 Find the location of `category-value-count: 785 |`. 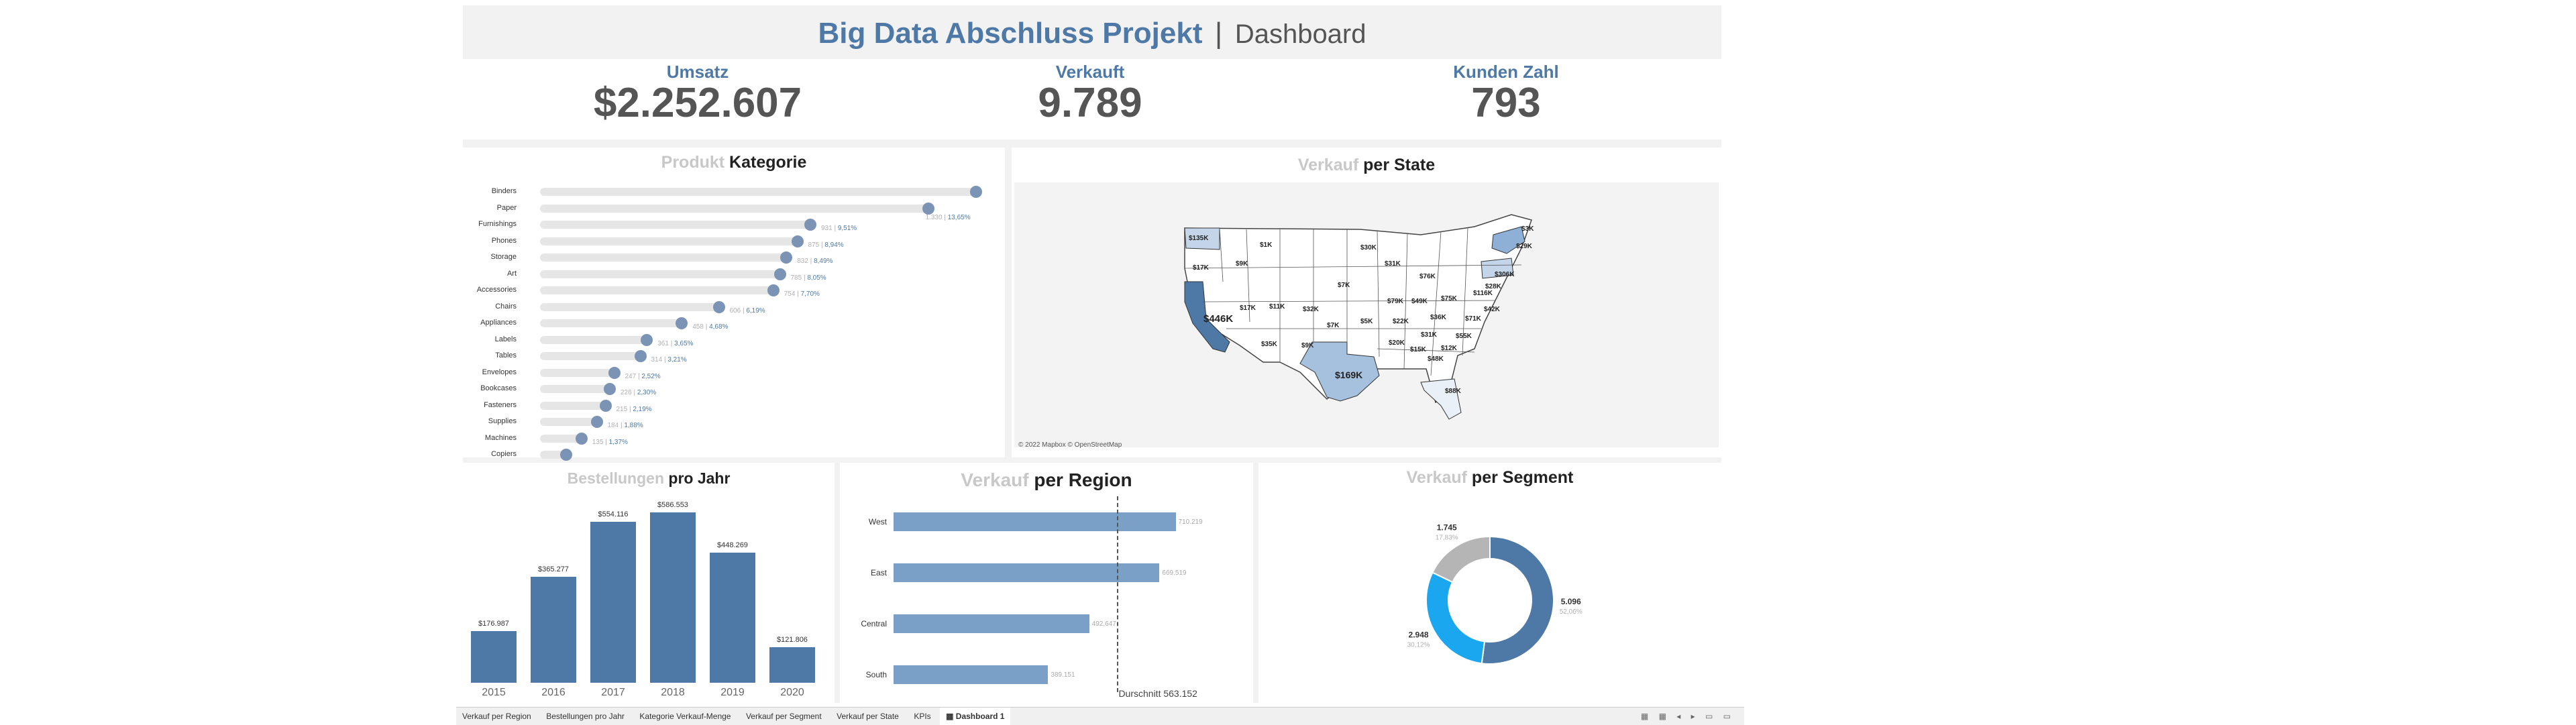

category-value-count: 785 | is located at coordinates (799, 278).